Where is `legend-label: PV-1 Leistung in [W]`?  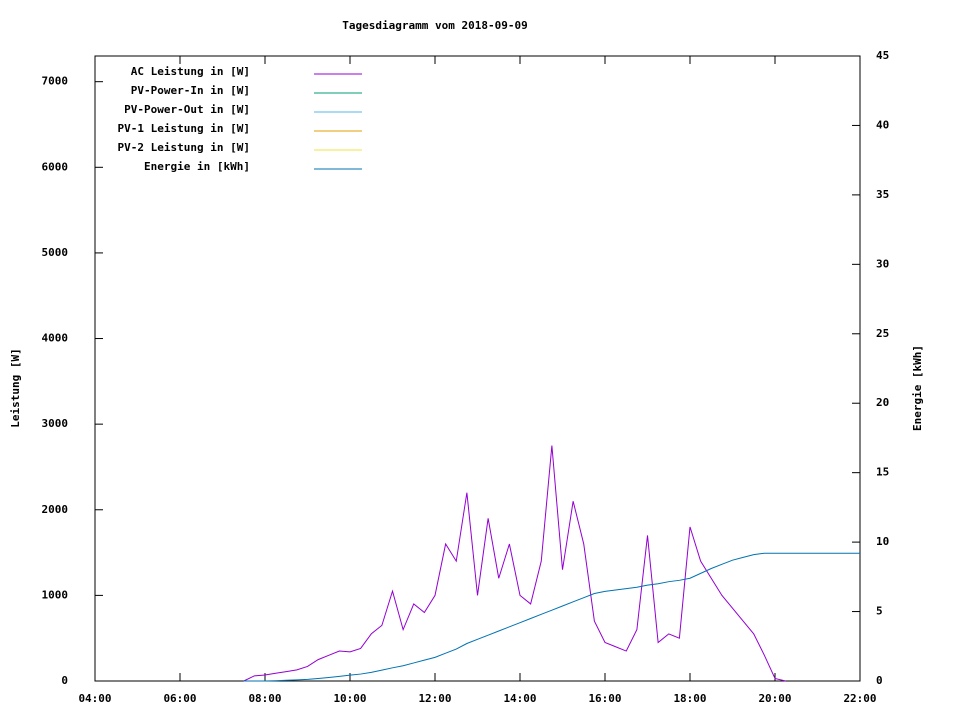
legend-label: PV-1 Leistung in [W] is located at coordinates (184, 128).